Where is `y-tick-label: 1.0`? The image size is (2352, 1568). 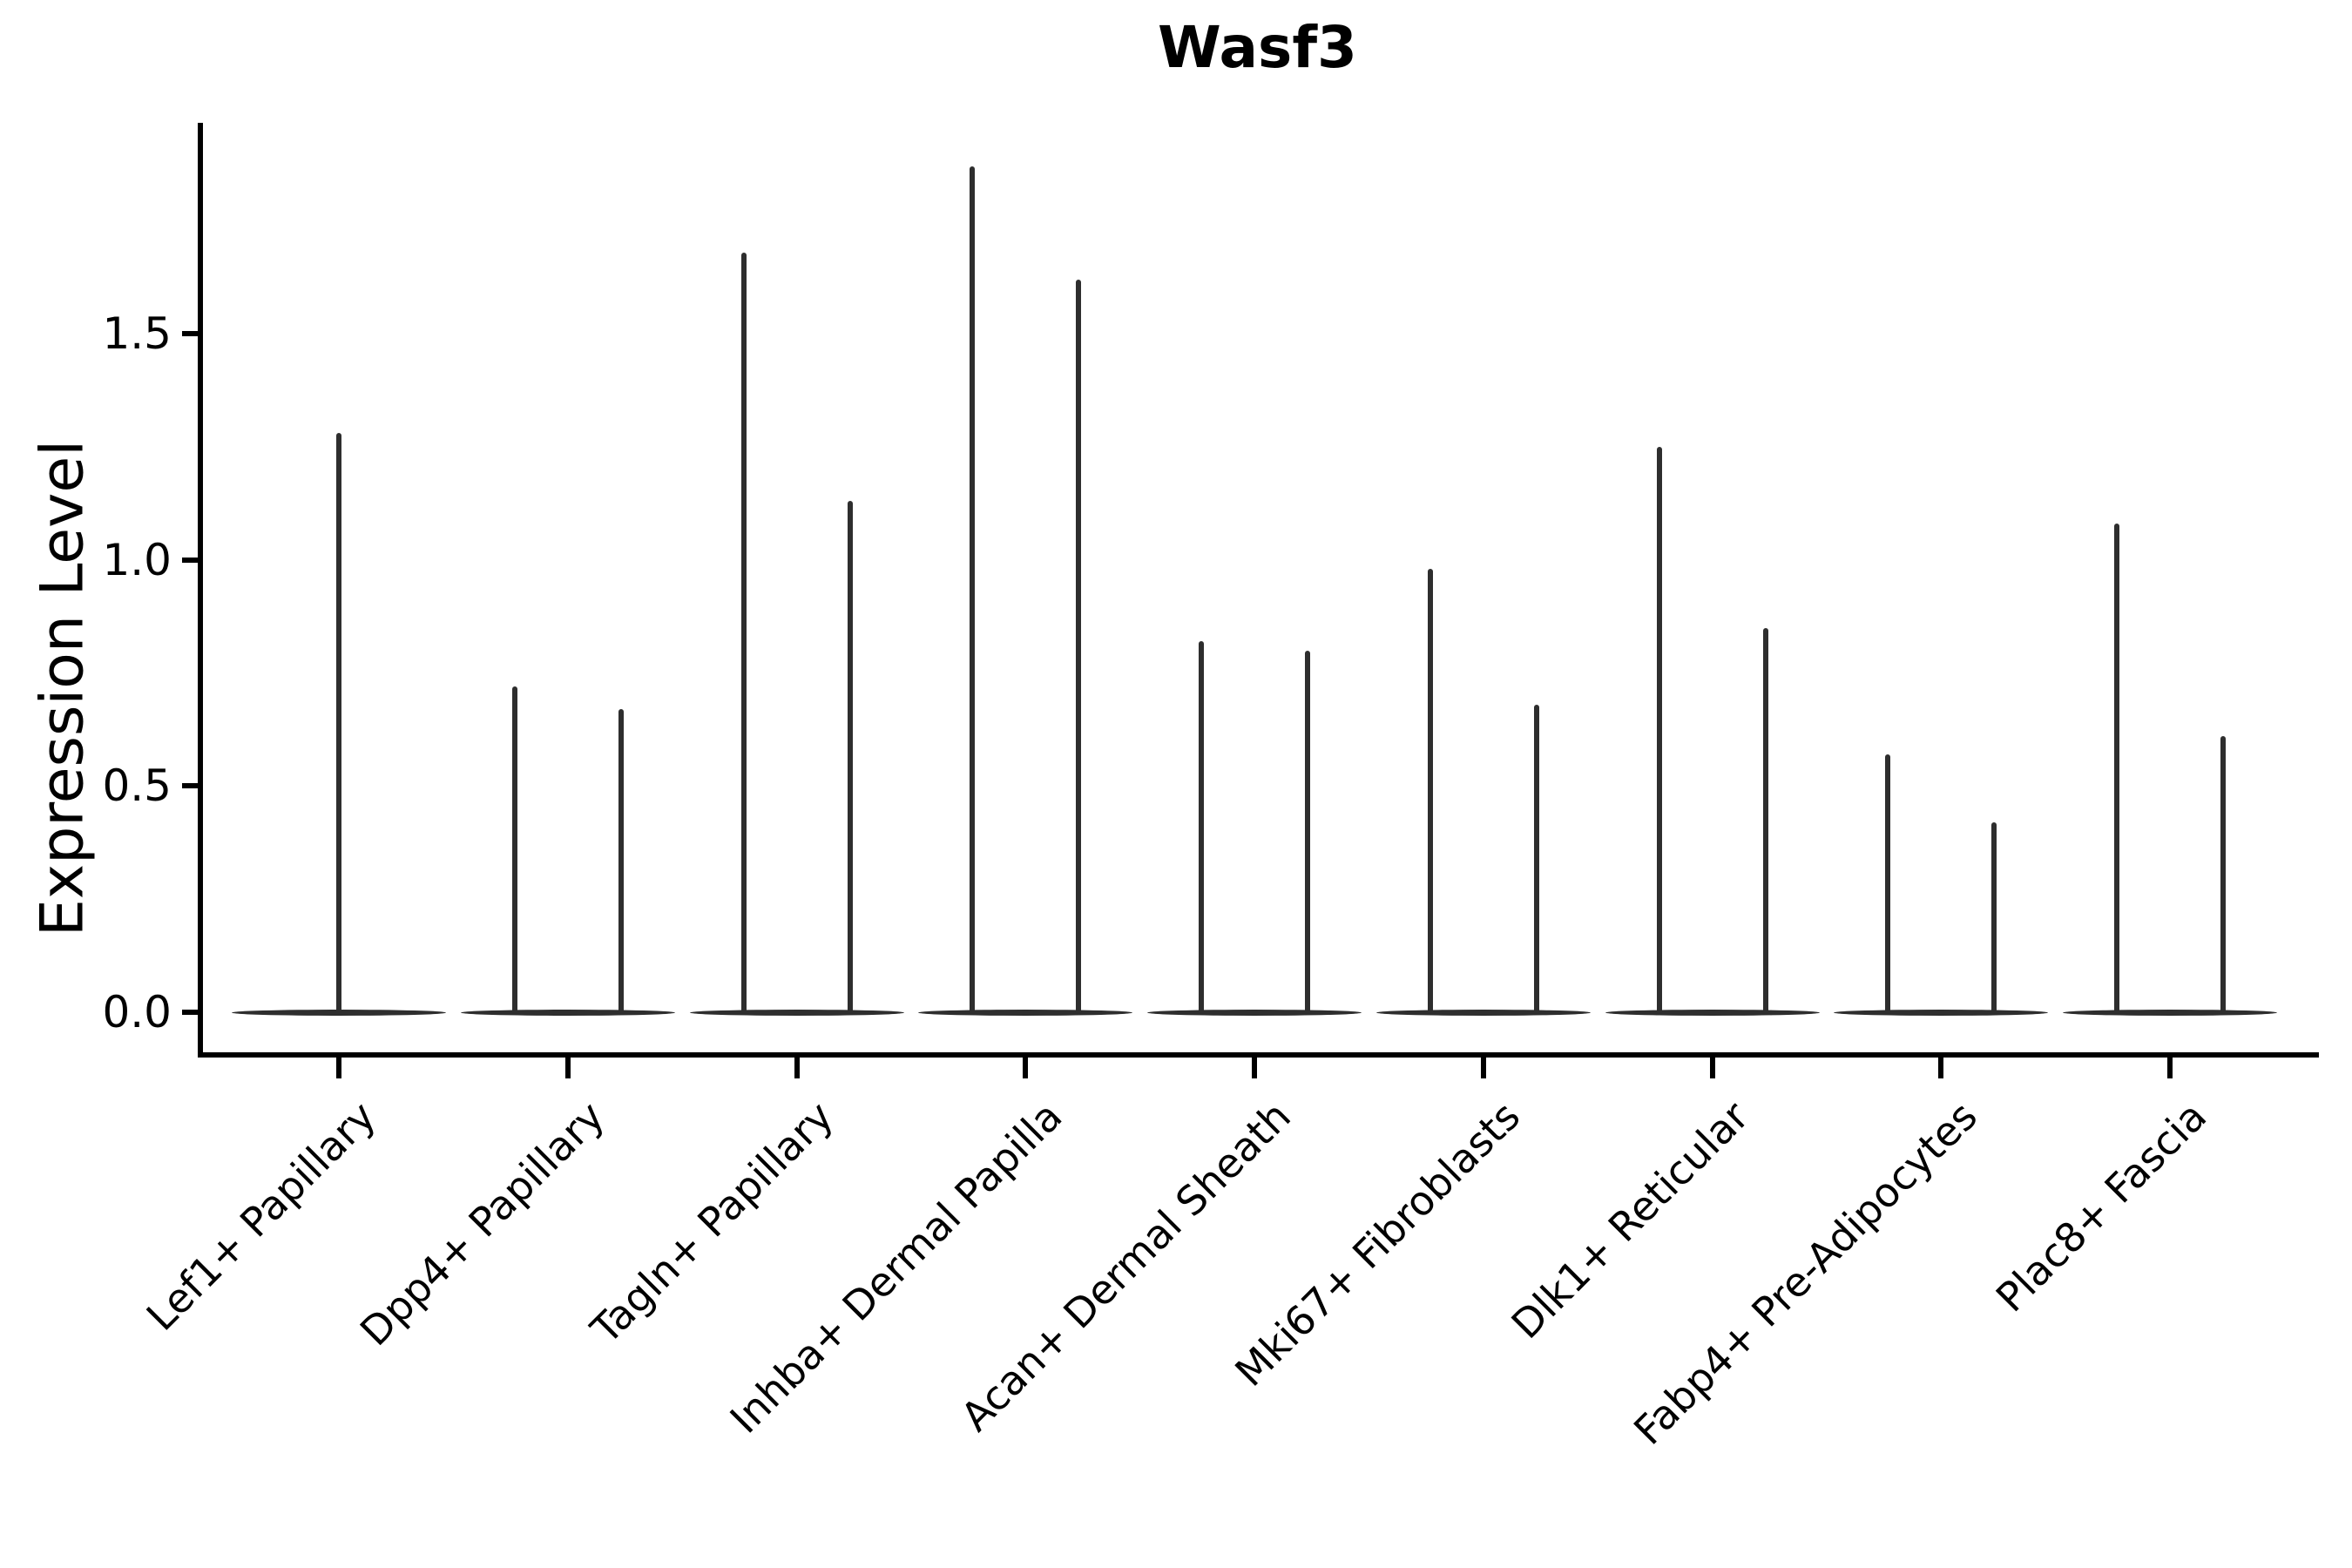
y-tick-label: 1.0 is located at coordinates (137, 559).